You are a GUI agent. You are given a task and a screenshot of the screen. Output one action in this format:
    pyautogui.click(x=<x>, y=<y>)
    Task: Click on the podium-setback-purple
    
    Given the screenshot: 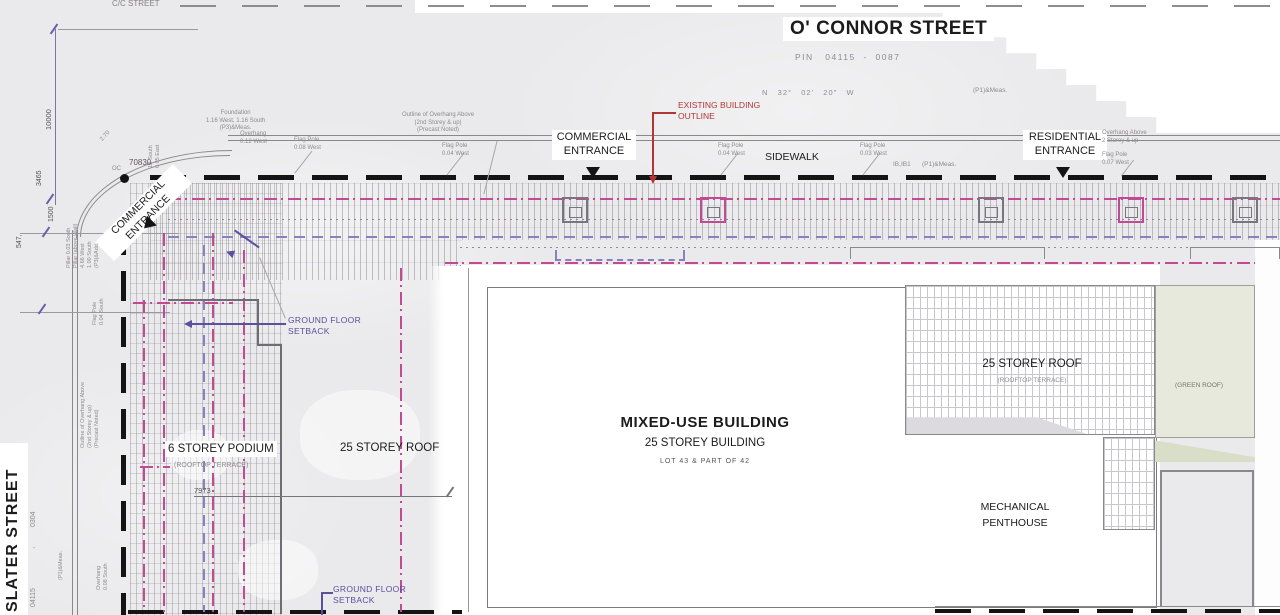 What is the action you would take?
    pyautogui.click(x=204, y=428)
    